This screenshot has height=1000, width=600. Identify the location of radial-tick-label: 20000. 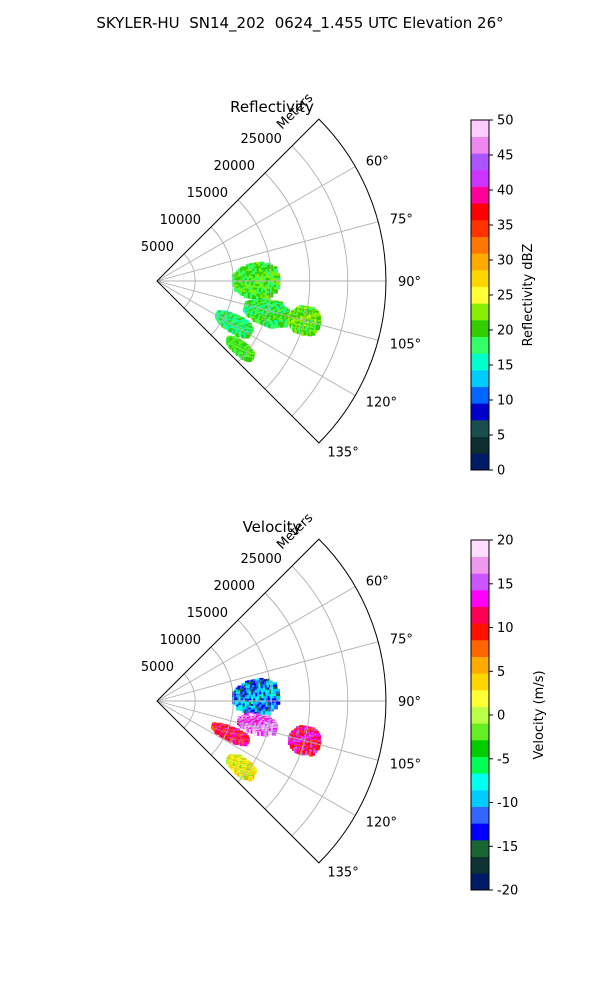
(234, 586).